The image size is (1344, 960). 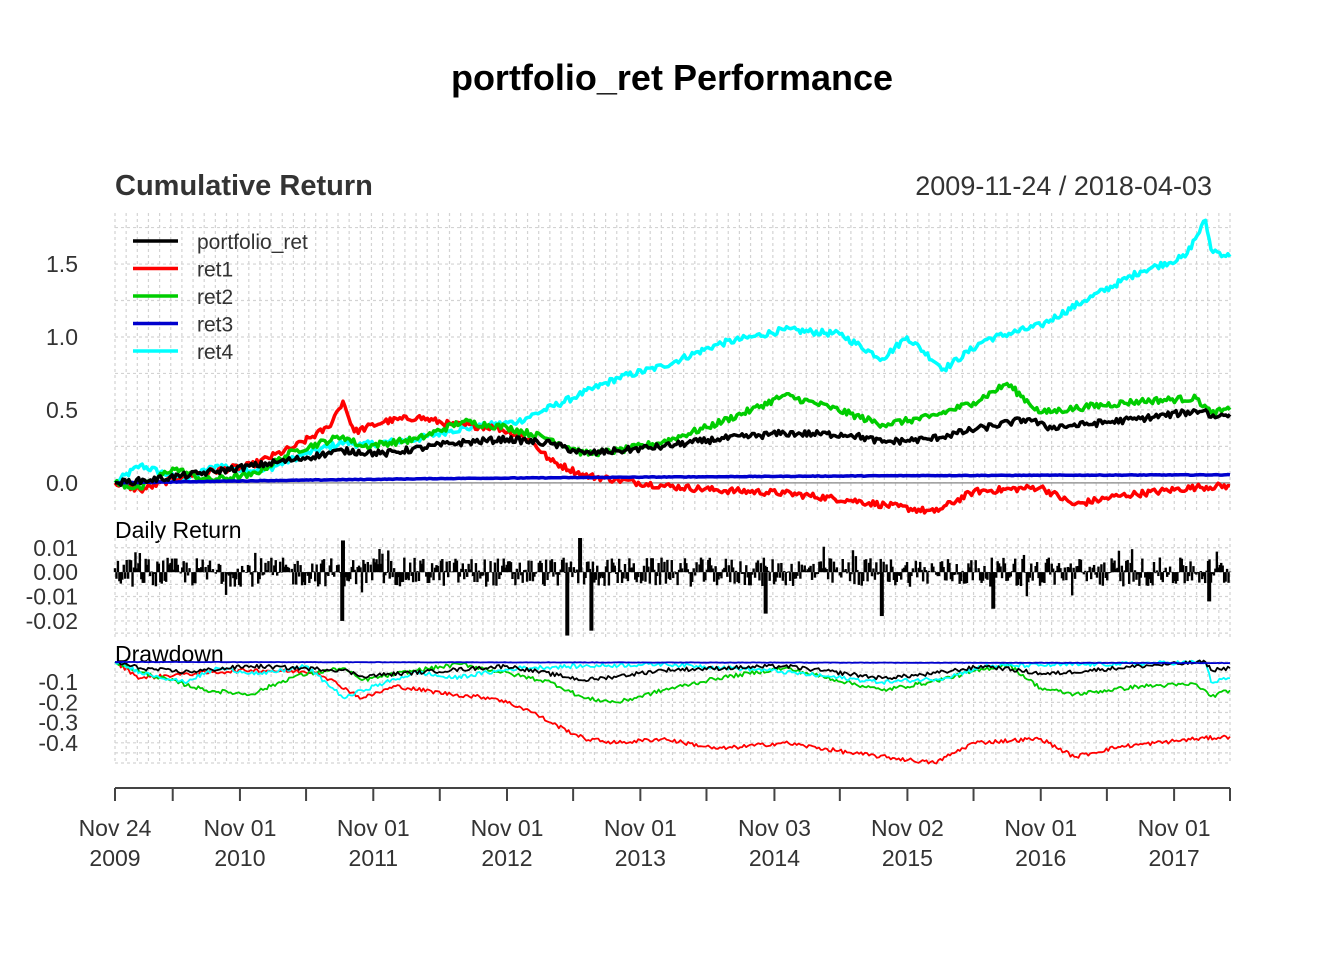 What do you see at coordinates (907, 828) in the screenshot?
I see `x-tick-label: Nov 02` at bounding box center [907, 828].